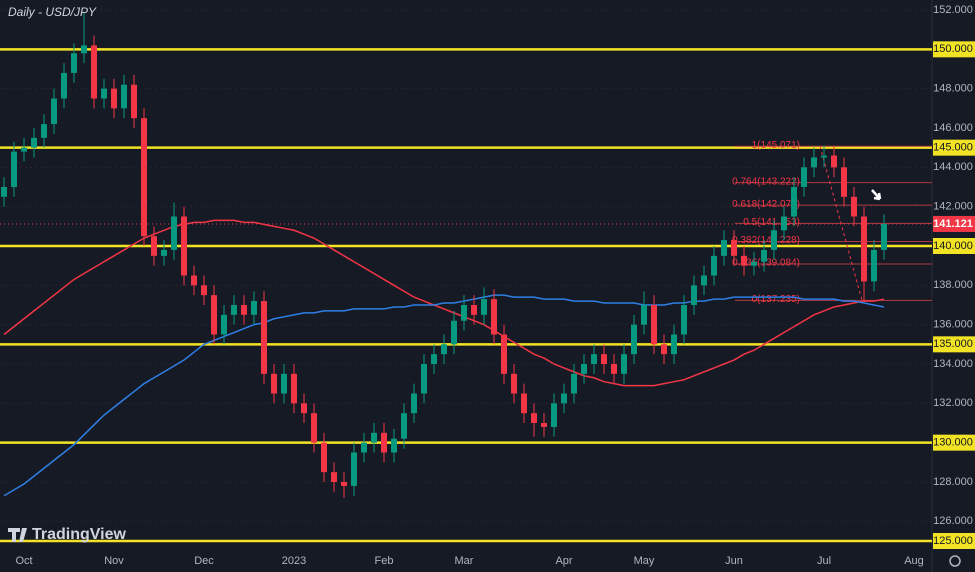 The width and height of the screenshot is (975, 572). Describe the element at coordinates (953, 246) in the screenshot. I see `level-label: 140.000` at that location.